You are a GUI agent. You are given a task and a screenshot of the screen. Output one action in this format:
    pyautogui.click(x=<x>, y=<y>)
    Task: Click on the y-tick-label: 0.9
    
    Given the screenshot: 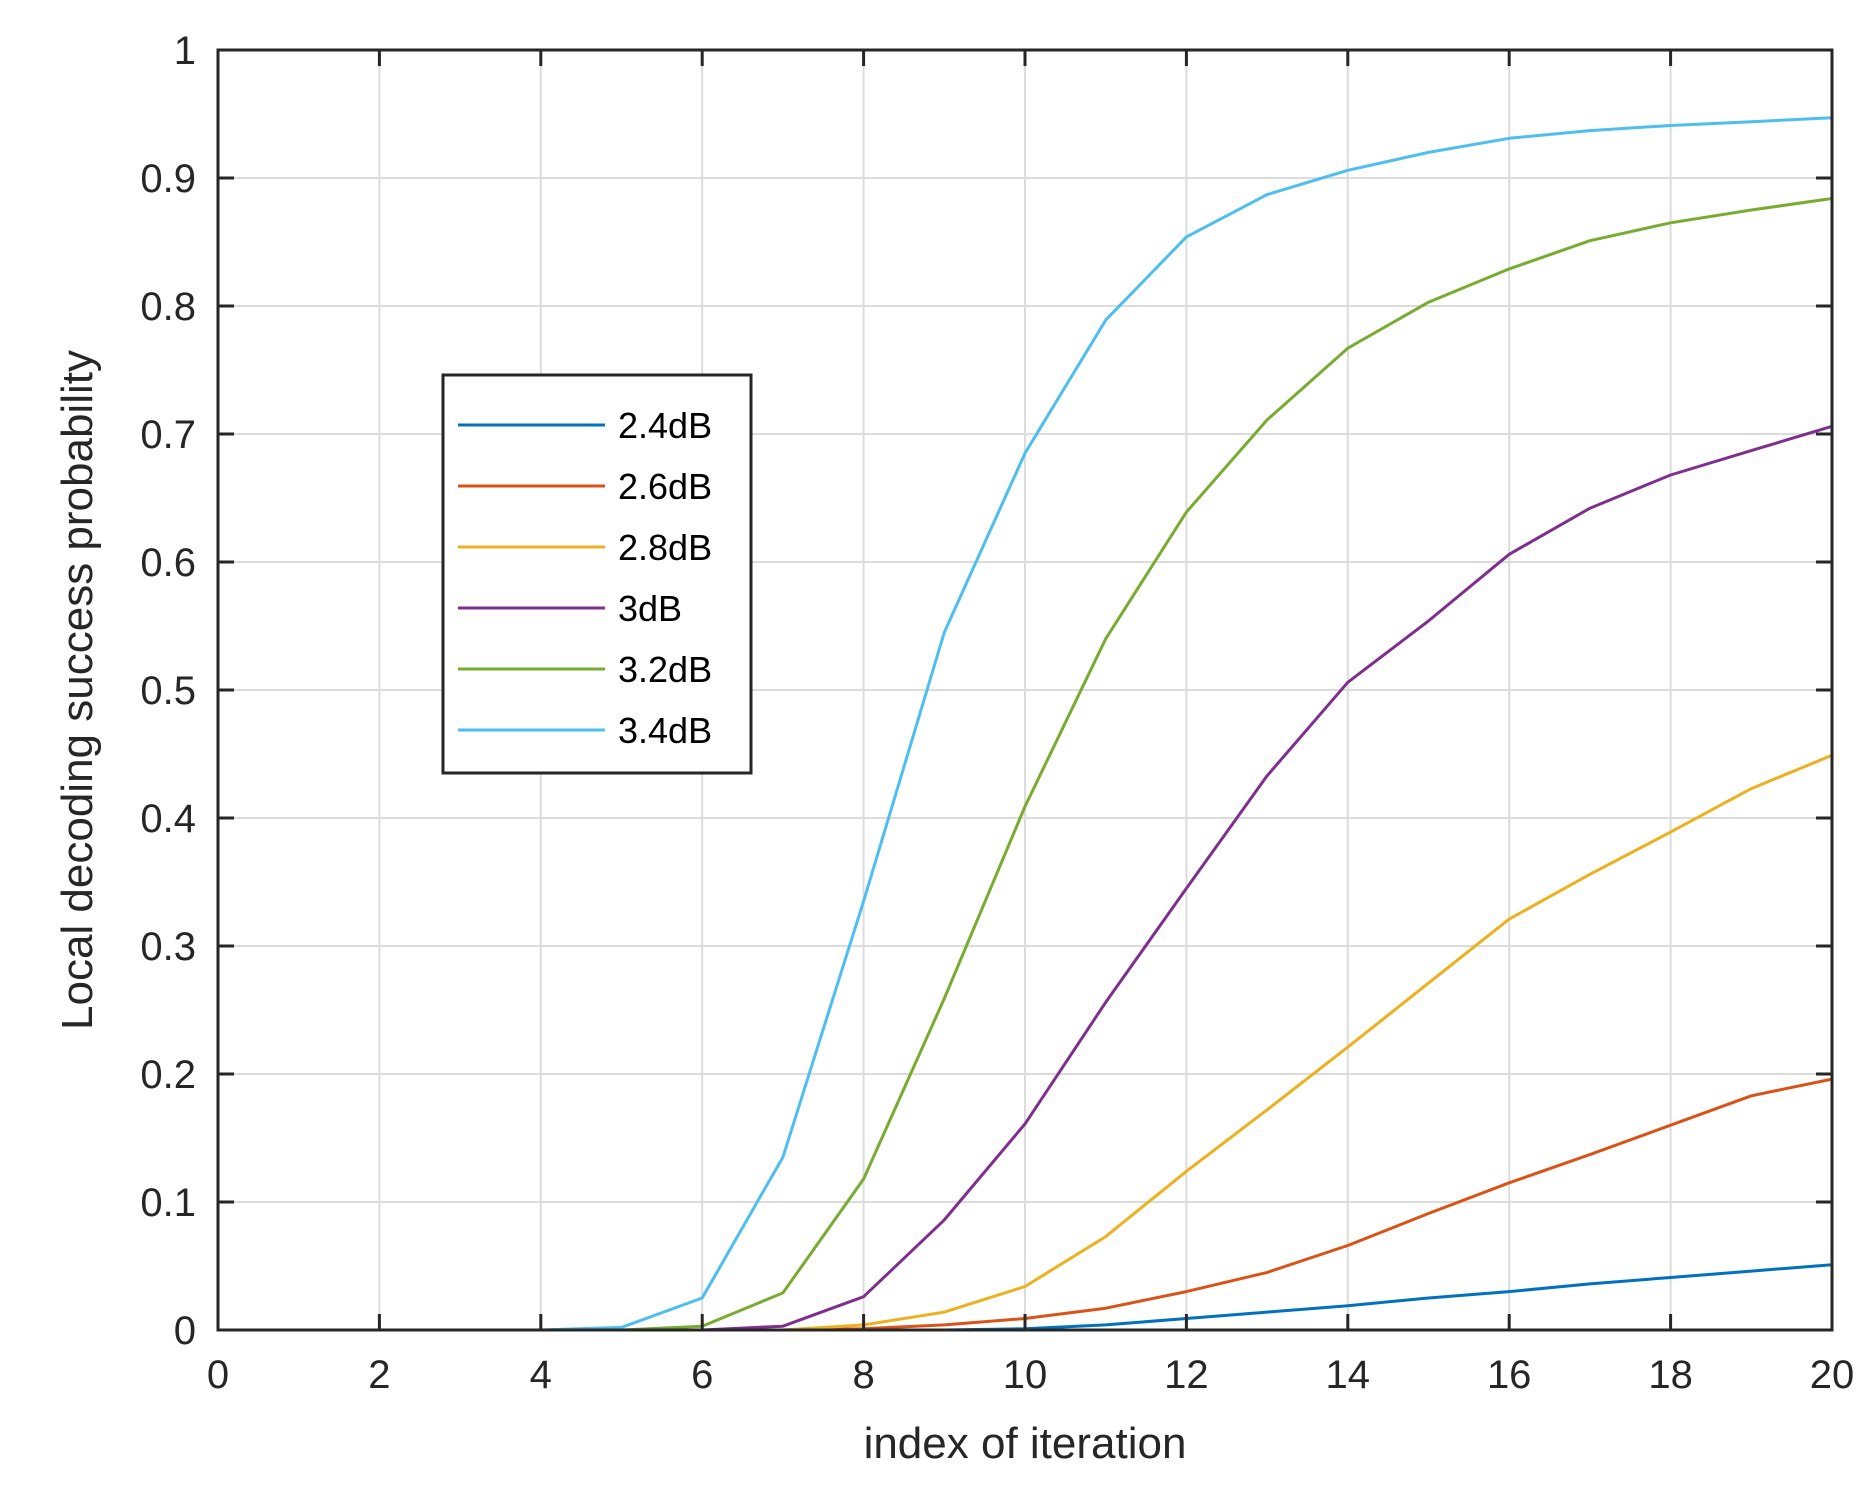 What is the action you would take?
    pyautogui.click(x=168, y=179)
    